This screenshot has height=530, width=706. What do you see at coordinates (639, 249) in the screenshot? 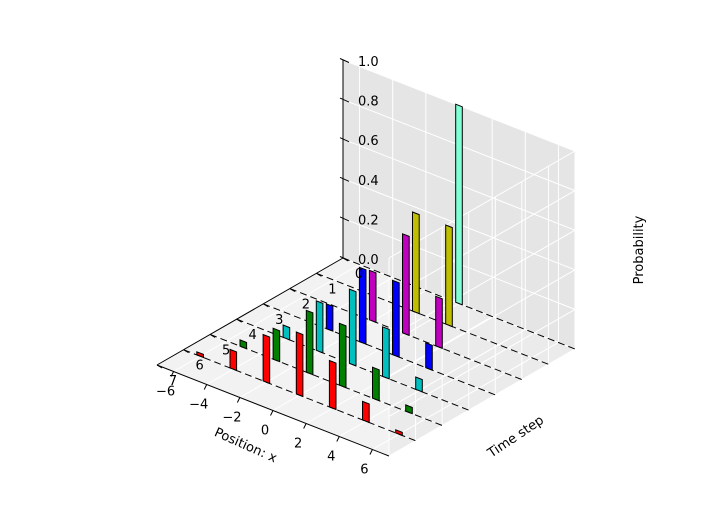
I see `z-axis-title: Probability` at bounding box center [639, 249].